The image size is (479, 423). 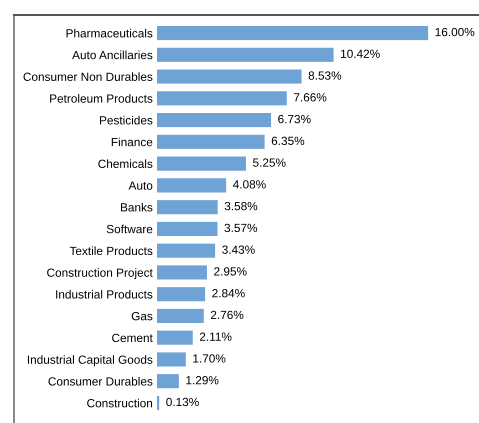 I want to click on y-tick-label: Pharmaceuticals, so click(x=109, y=33).